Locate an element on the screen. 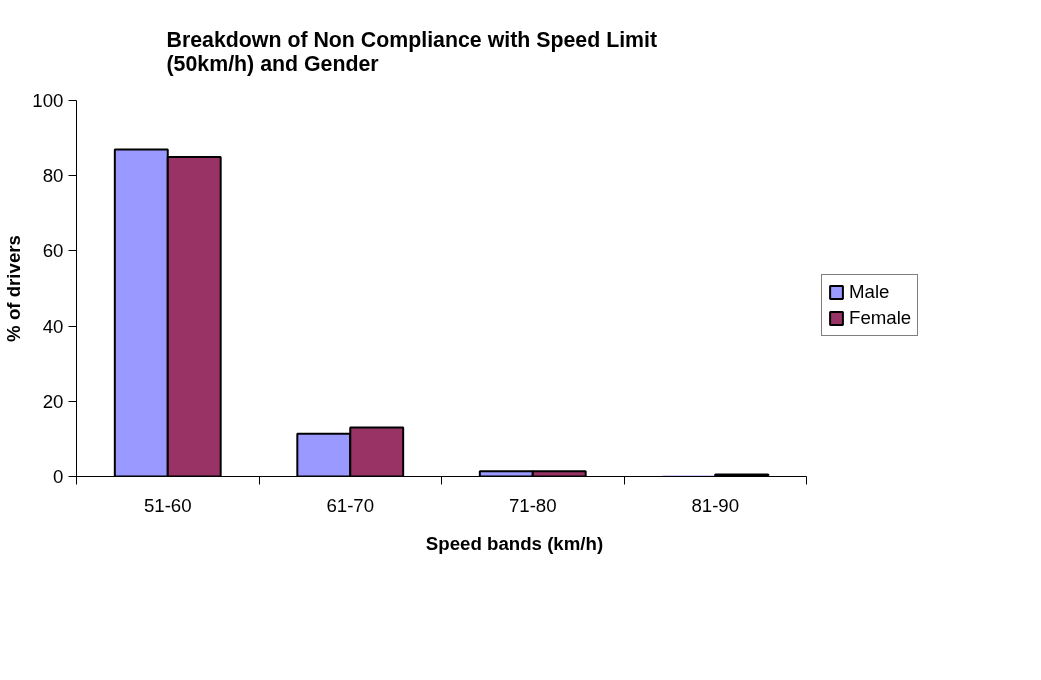  x-axis-title: Speed bands (km/h) is located at coordinates (514, 543).